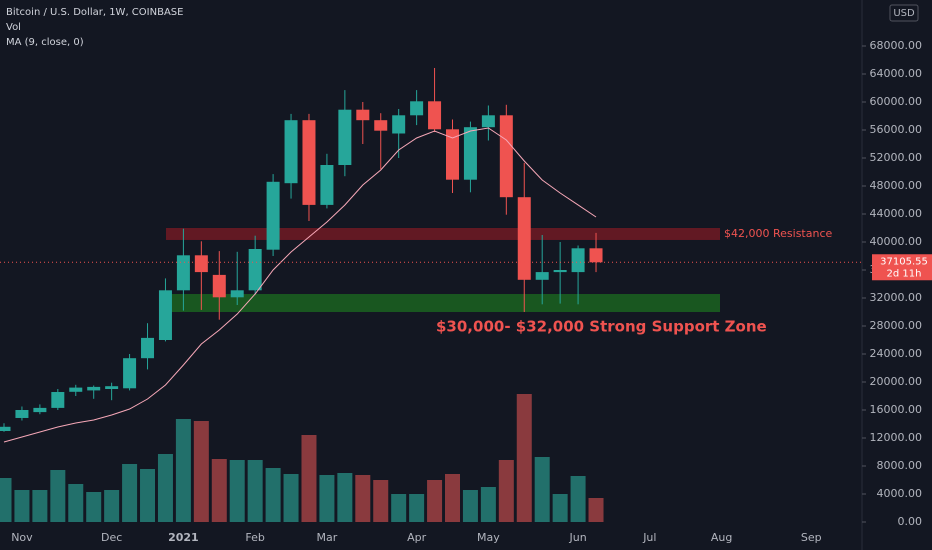 The height and width of the screenshot is (550, 932). I want to click on y-tick-label: 0.00, so click(910, 521).